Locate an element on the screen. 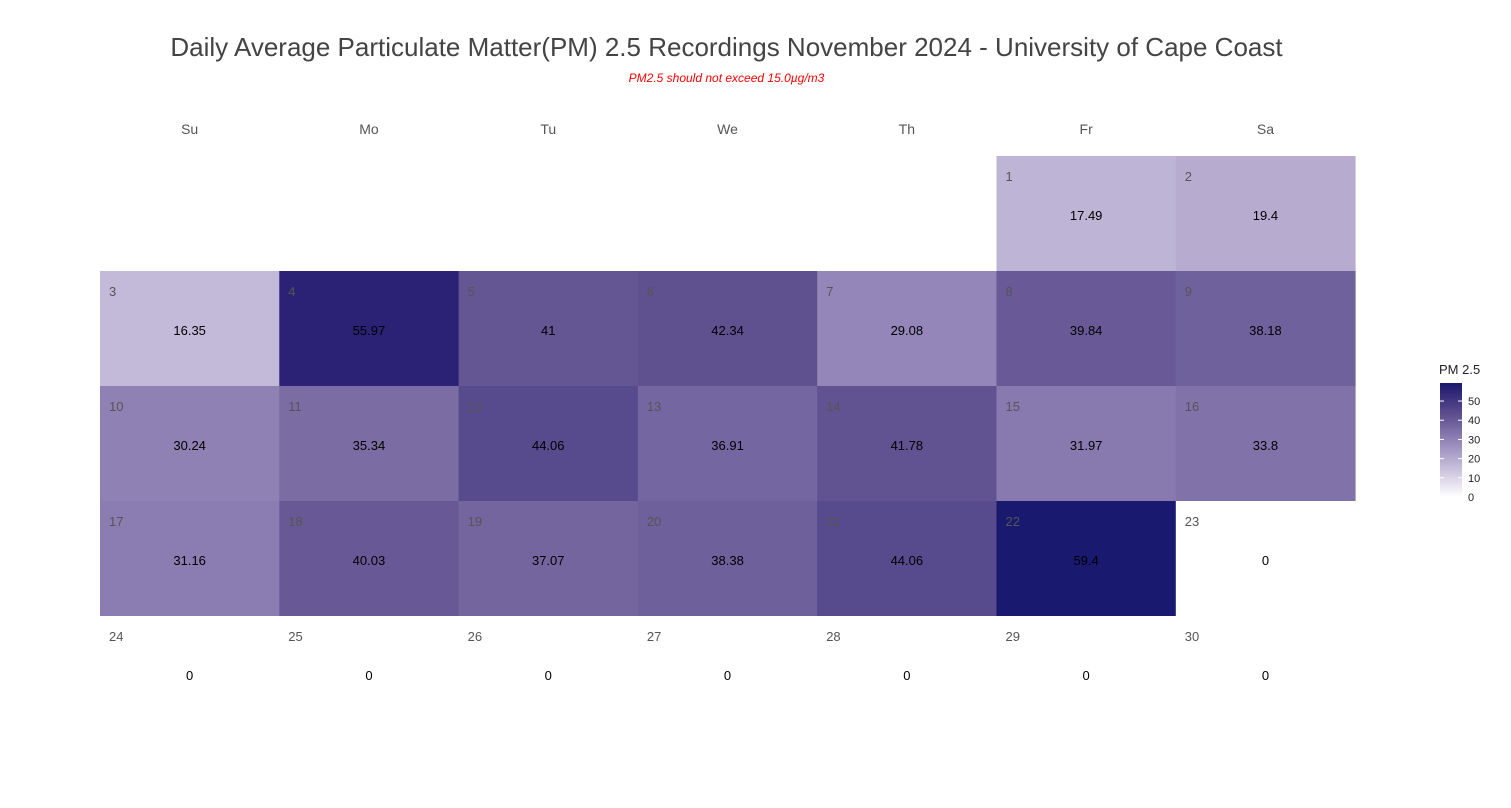 Image resolution: width=1511 pixels, height=808 pixels. day-value: 38.38 is located at coordinates (727, 560).